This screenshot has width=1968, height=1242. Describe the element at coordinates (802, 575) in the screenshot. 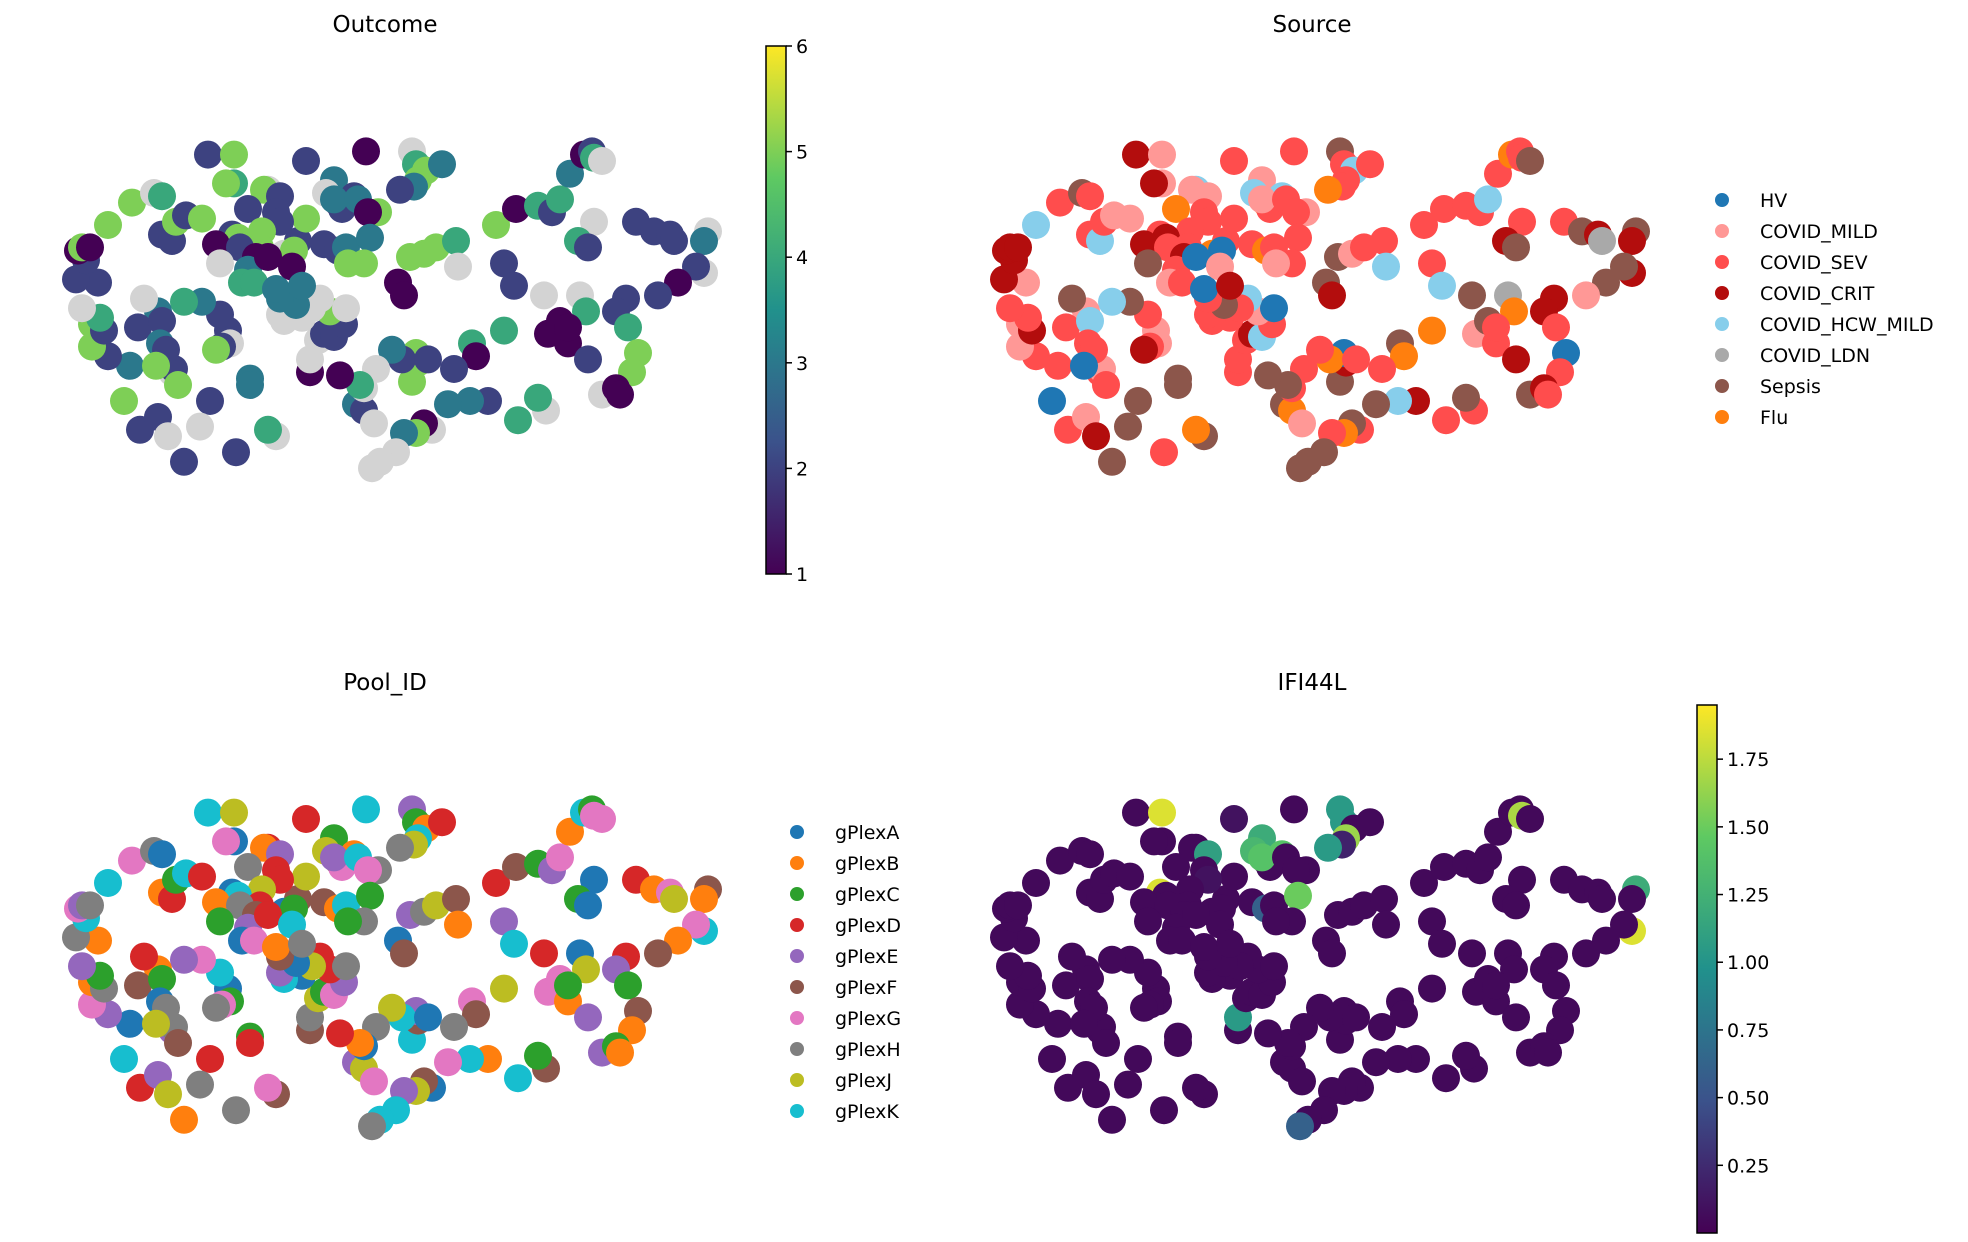

I see `colorbar-tick-label: 1` at that location.